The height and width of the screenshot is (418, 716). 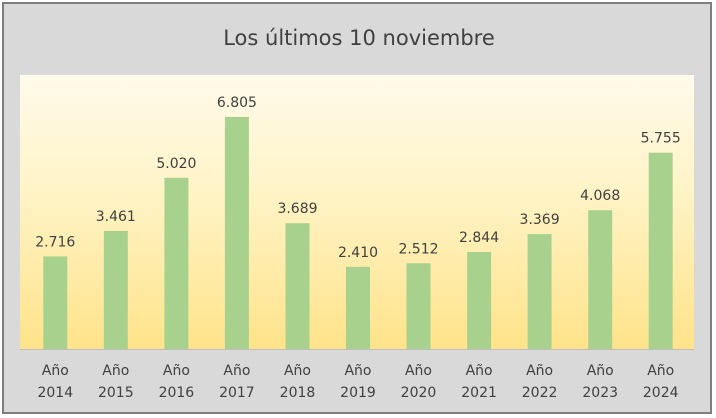 What do you see at coordinates (359, 38) in the screenshot?
I see `chart-title: Los últimos 10 noviembre` at bounding box center [359, 38].